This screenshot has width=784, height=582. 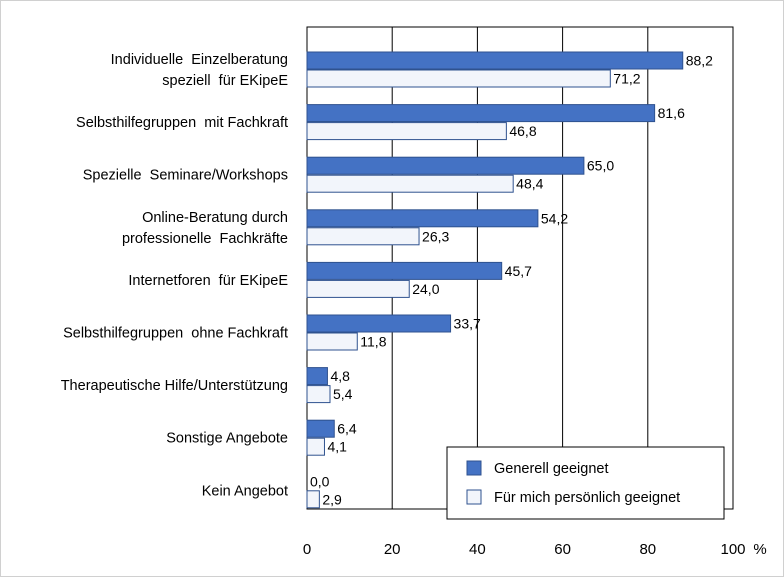 What do you see at coordinates (551, 469) in the screenshot?
I see `legend-label: Generell geeignet` at bounding box center [551, 469].